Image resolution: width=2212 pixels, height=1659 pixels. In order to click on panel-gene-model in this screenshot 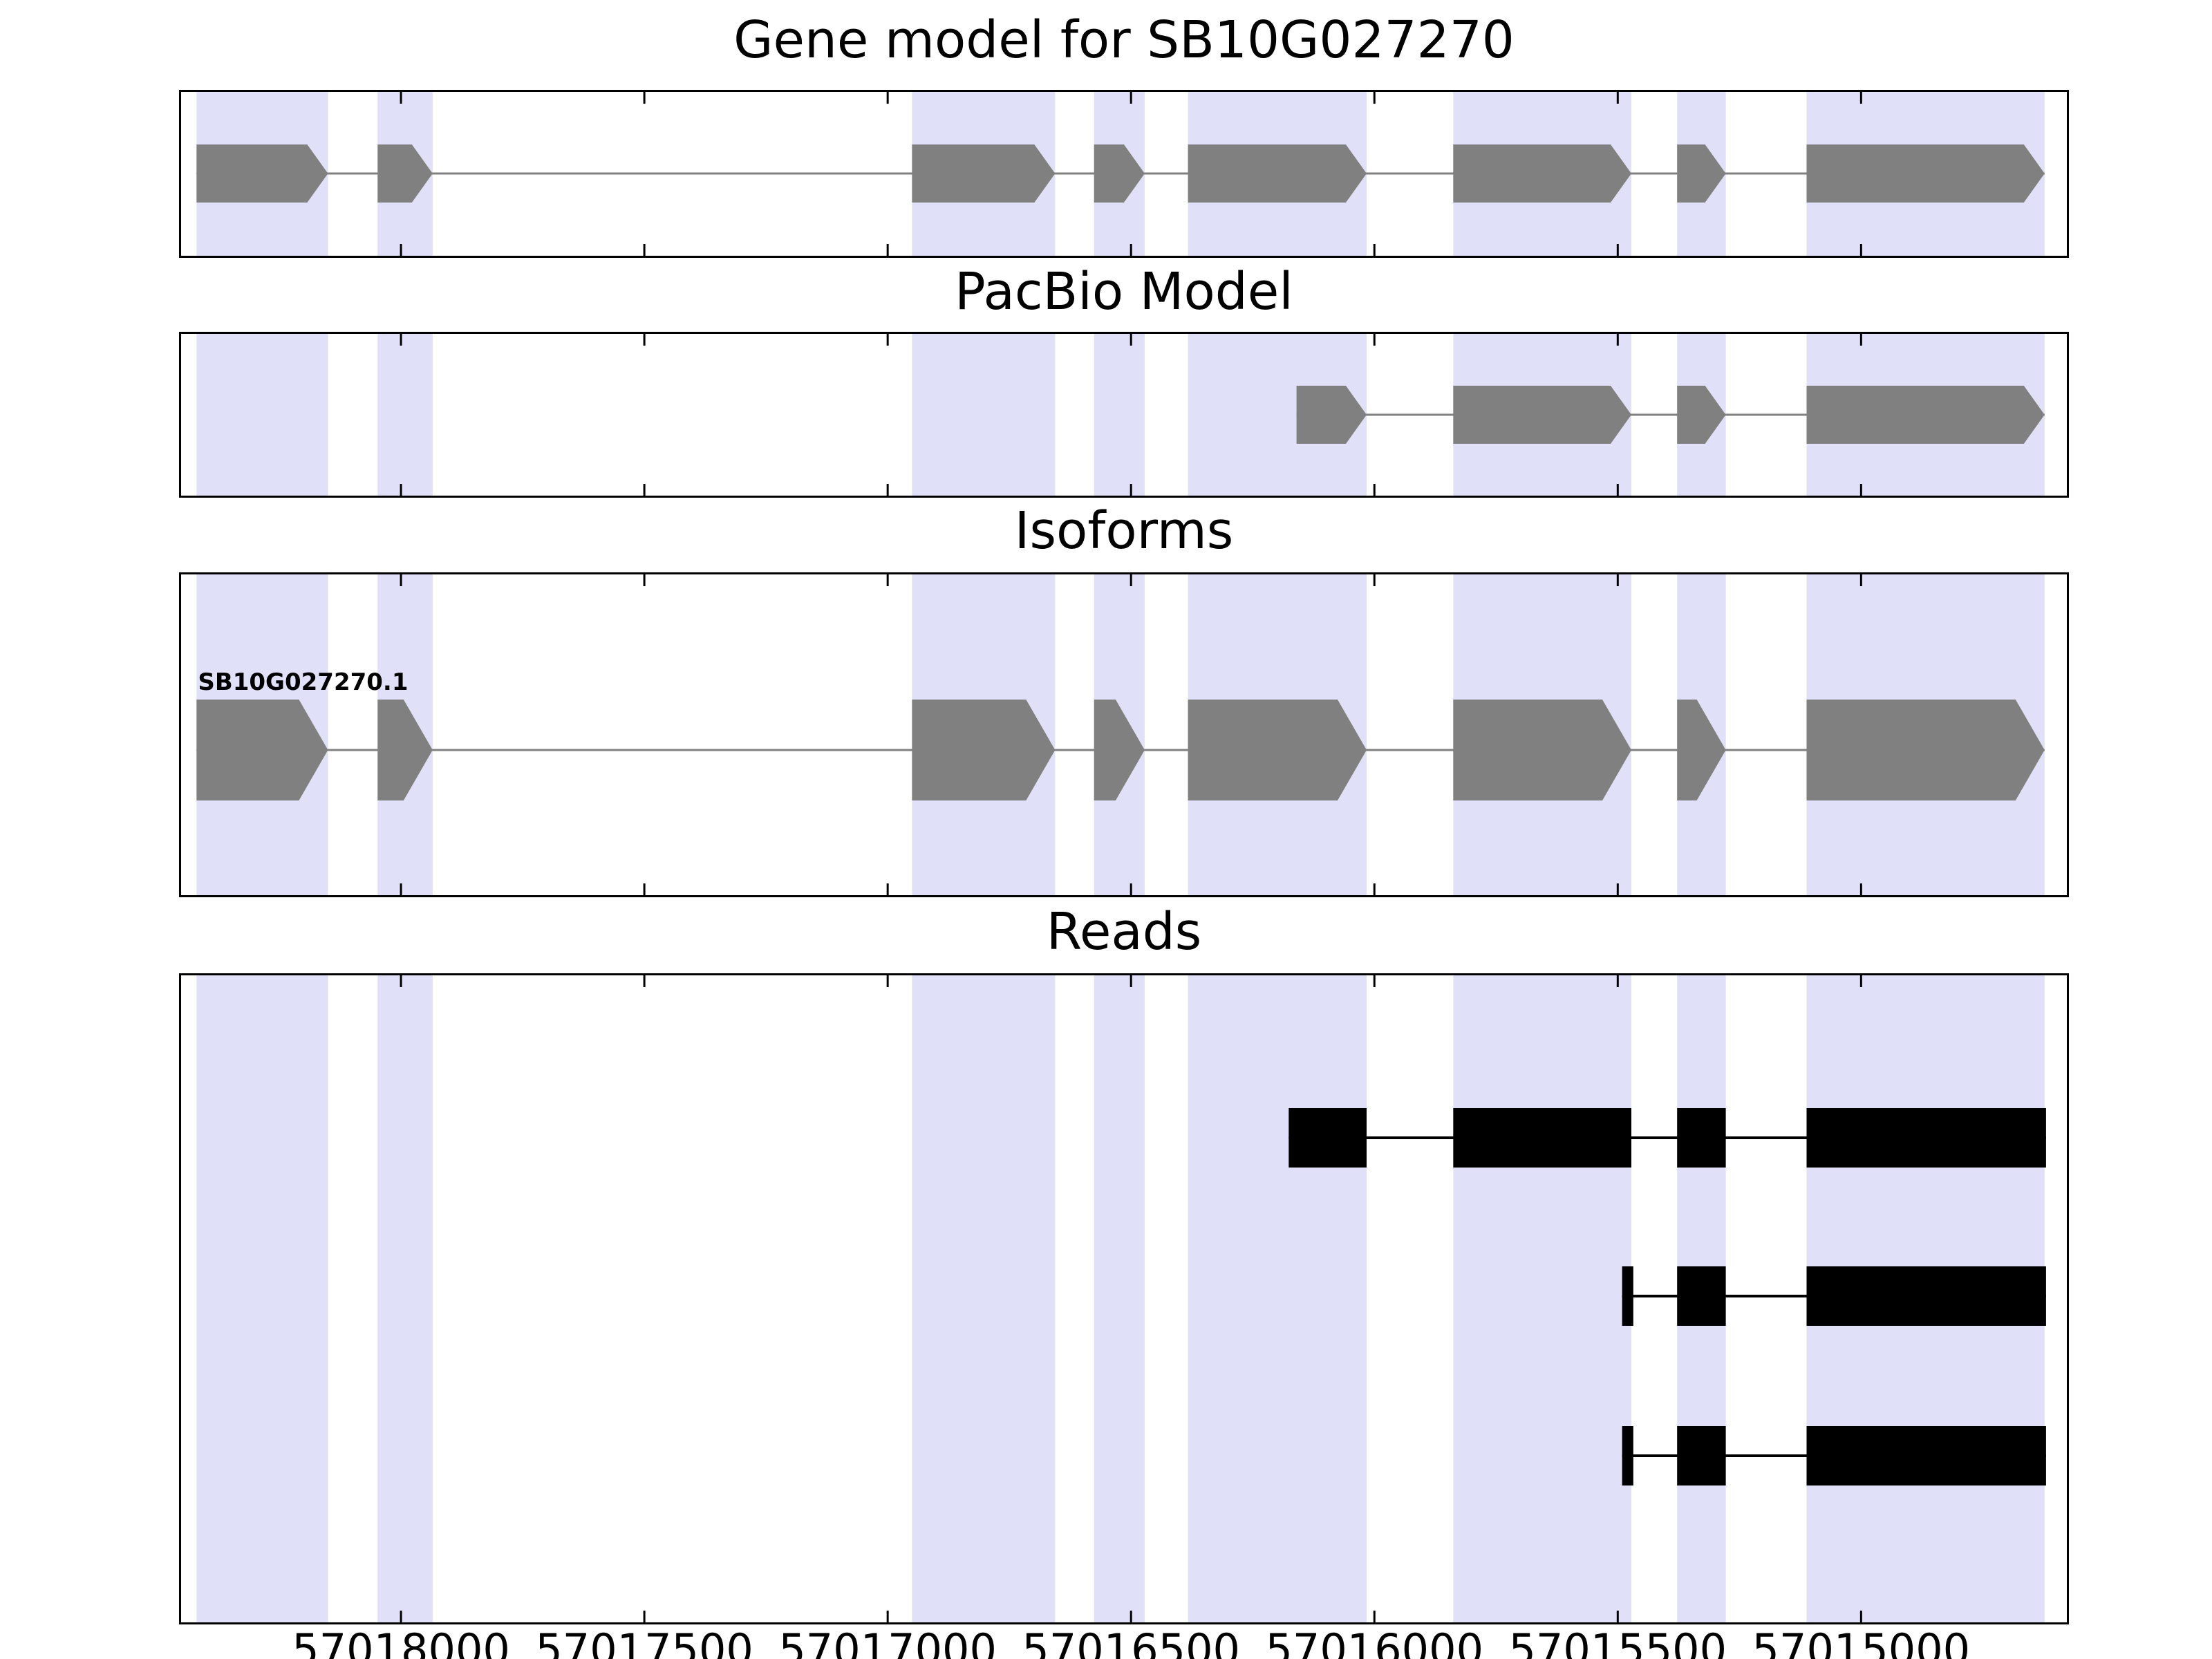, I will do `click(1124, 174)`.